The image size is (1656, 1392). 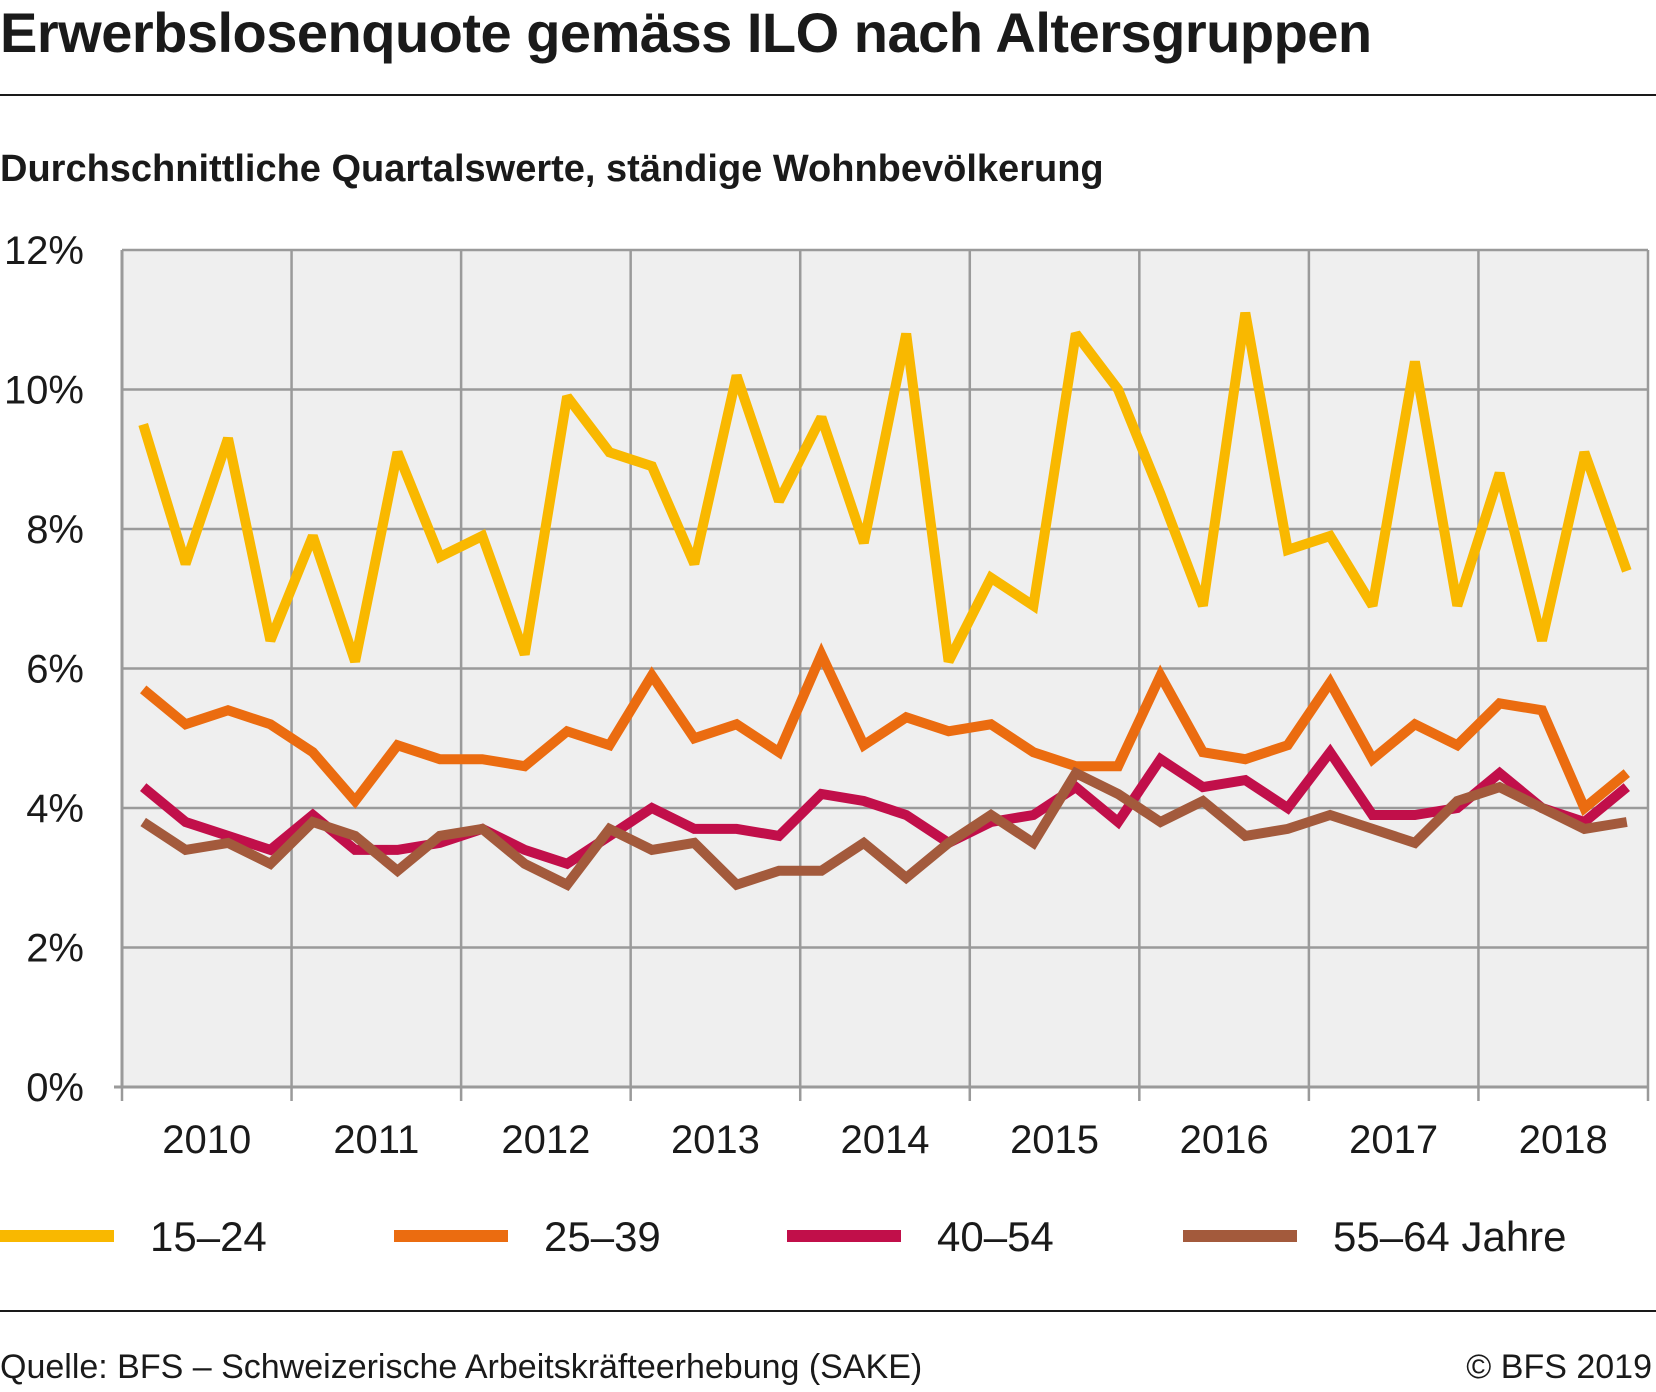 I want to click on y-axis-tick-labels: 0% 2% 4% 6% 8% 10% 12%, so click(x=44, y=669).